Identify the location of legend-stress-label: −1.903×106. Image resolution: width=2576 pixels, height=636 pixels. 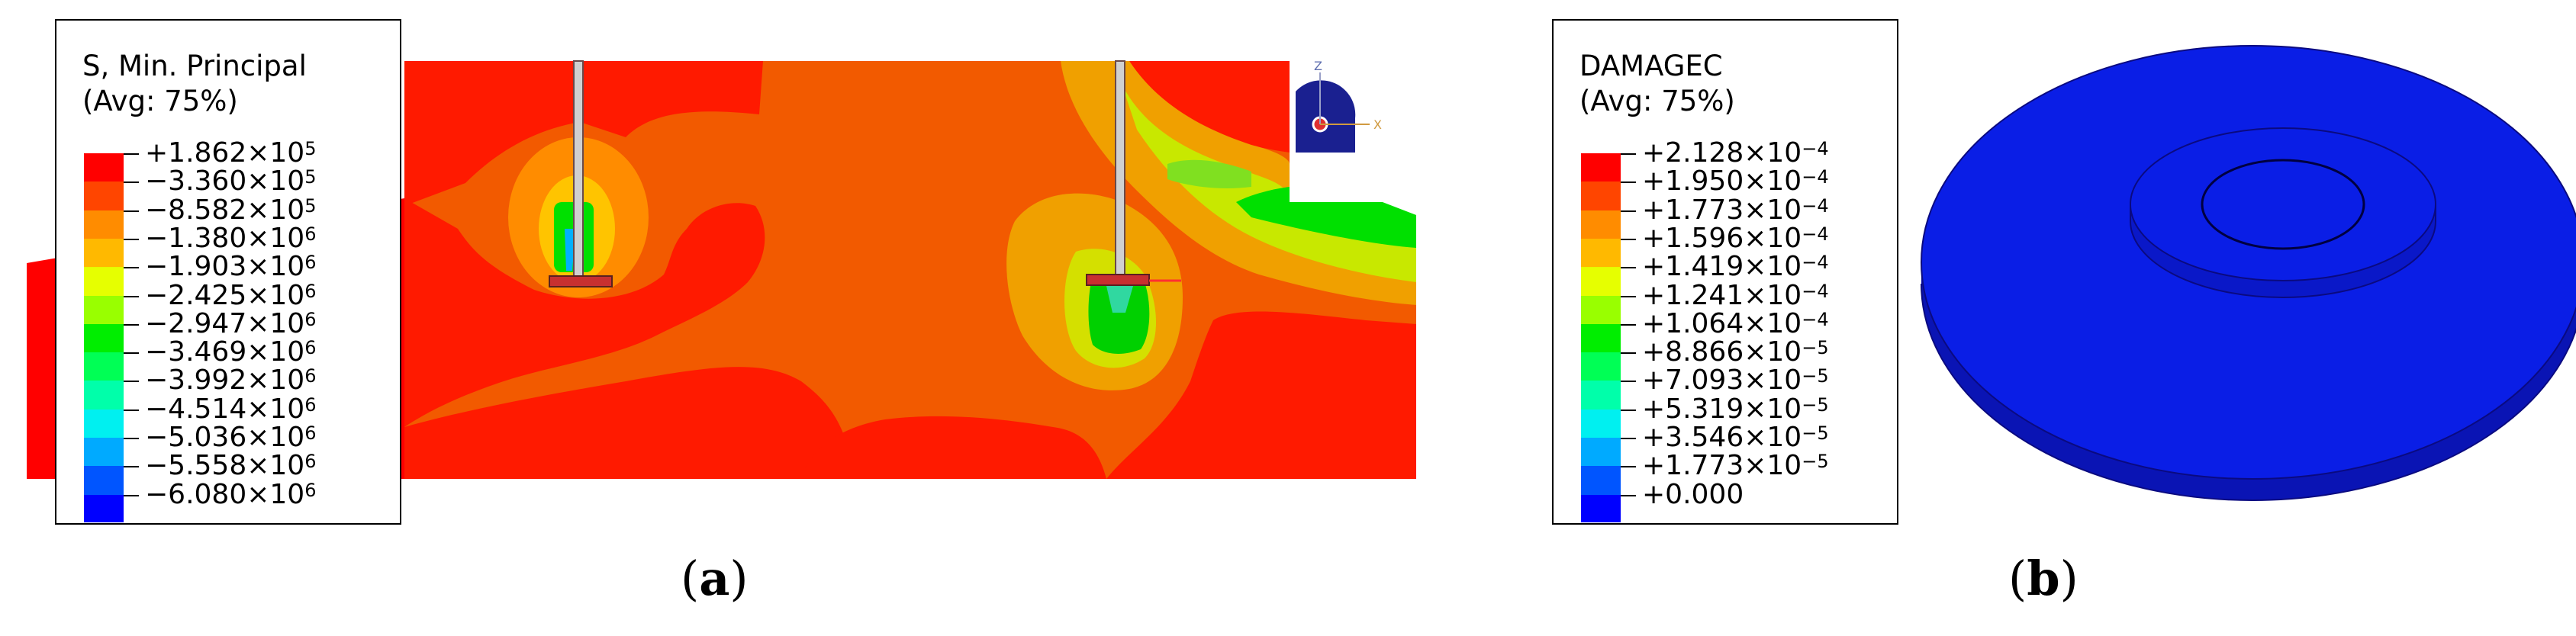
(230, 267).